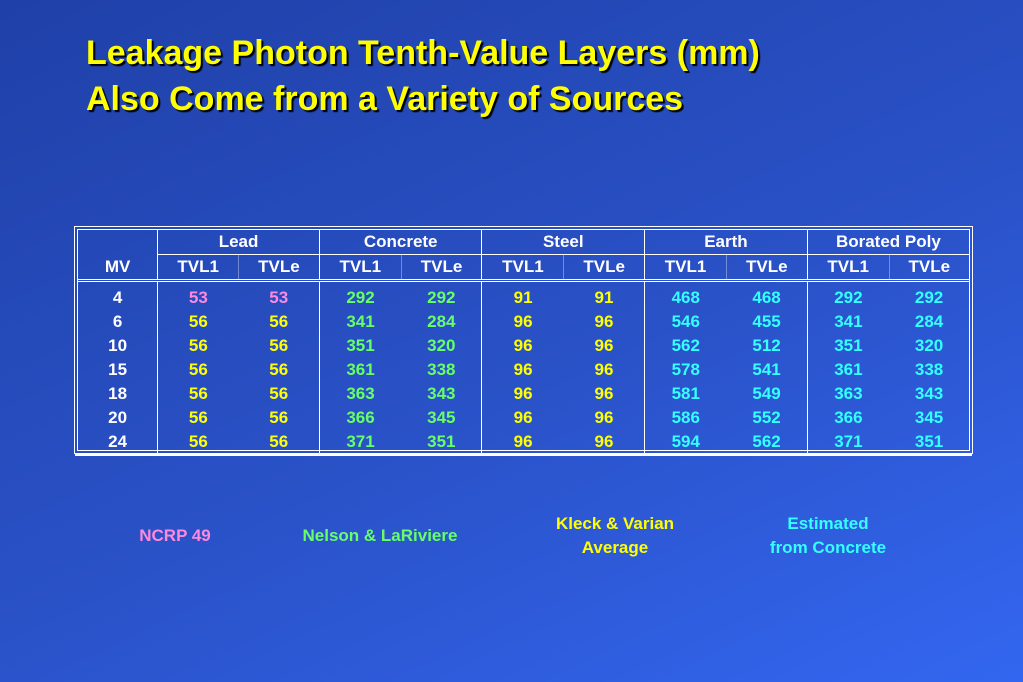  I want to click on earth-tvl1-cell: 562, so click(685, 345).